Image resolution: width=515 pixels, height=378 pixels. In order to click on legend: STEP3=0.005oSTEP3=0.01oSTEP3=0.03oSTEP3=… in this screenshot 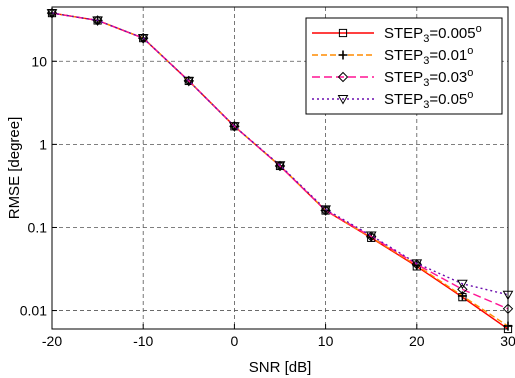, I will do `click(404, 66)`.